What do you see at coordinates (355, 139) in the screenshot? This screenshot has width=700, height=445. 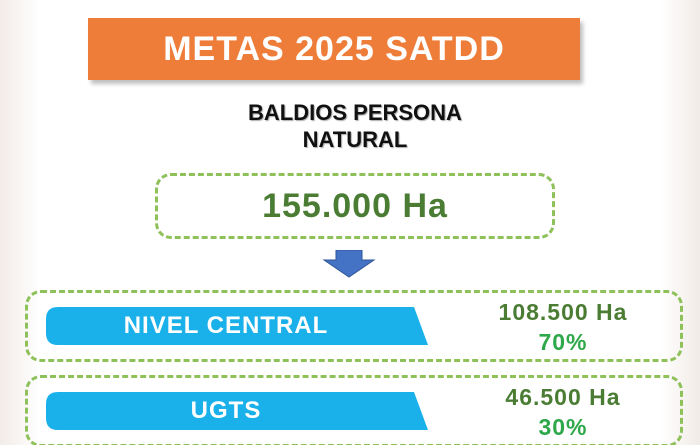 I see `subtitle-line: NATURAL` at bounding box center [355, 139].